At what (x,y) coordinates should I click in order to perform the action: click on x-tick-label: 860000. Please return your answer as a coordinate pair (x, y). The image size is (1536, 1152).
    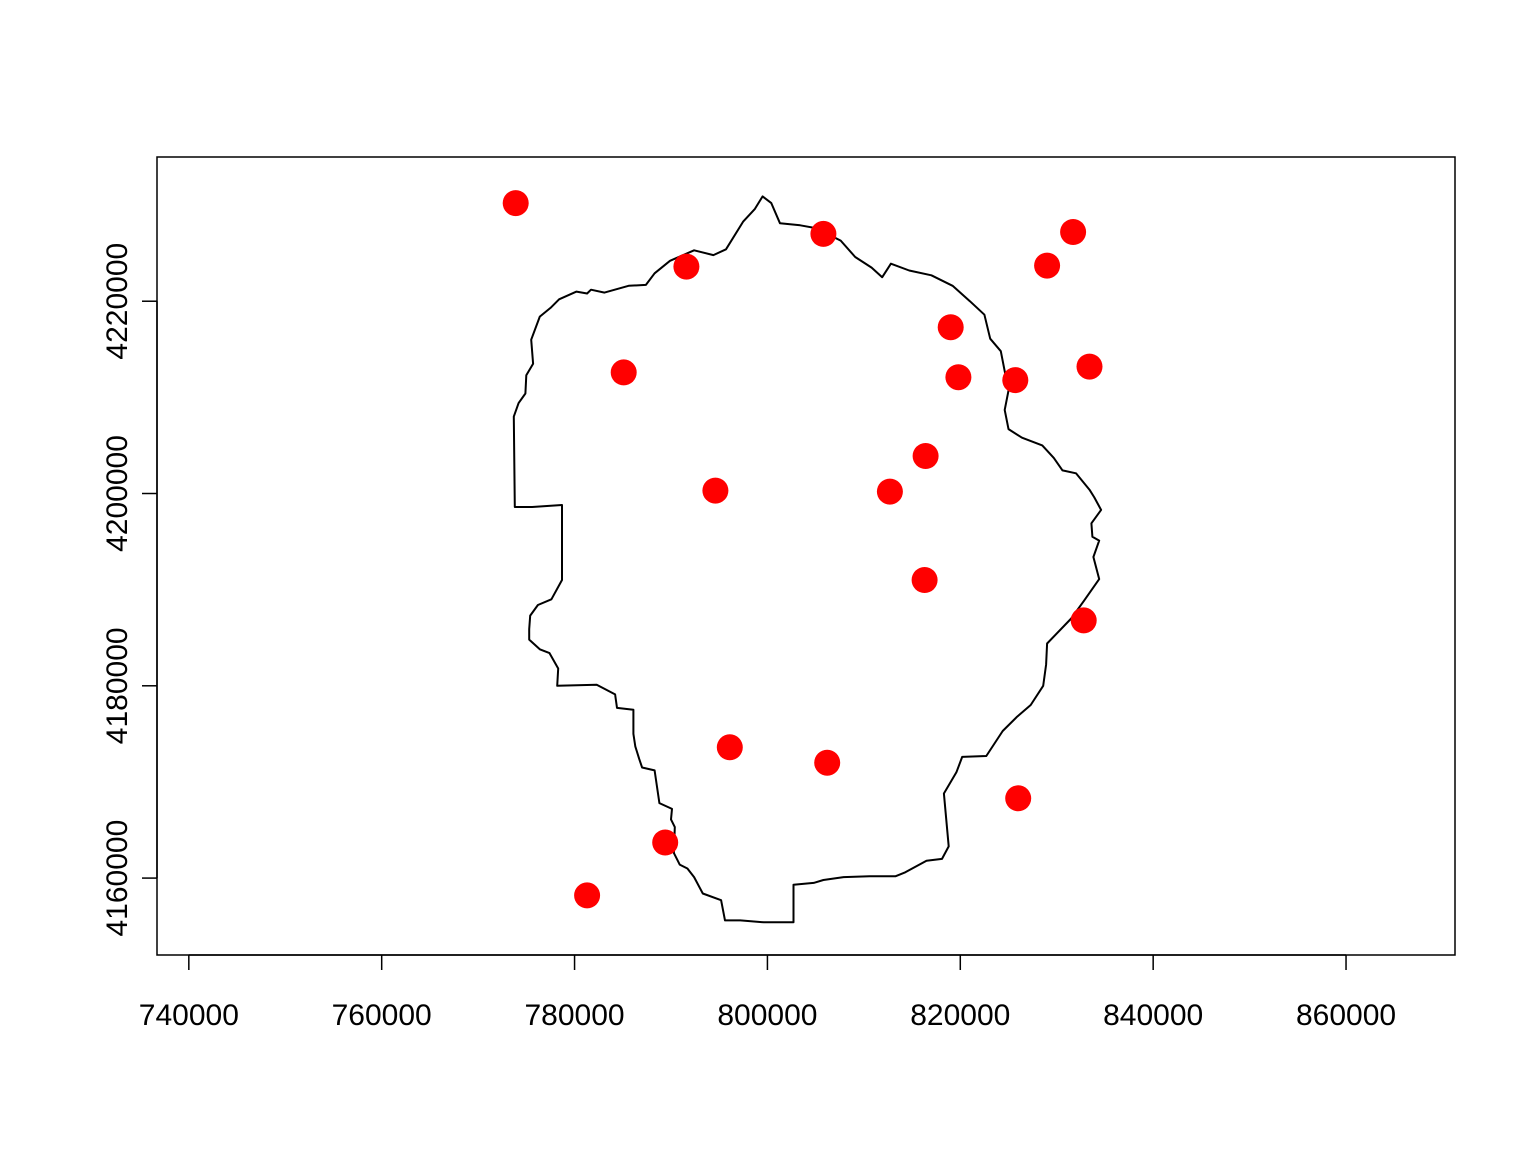
    Looking at the image, I should click on (1346, 1015).